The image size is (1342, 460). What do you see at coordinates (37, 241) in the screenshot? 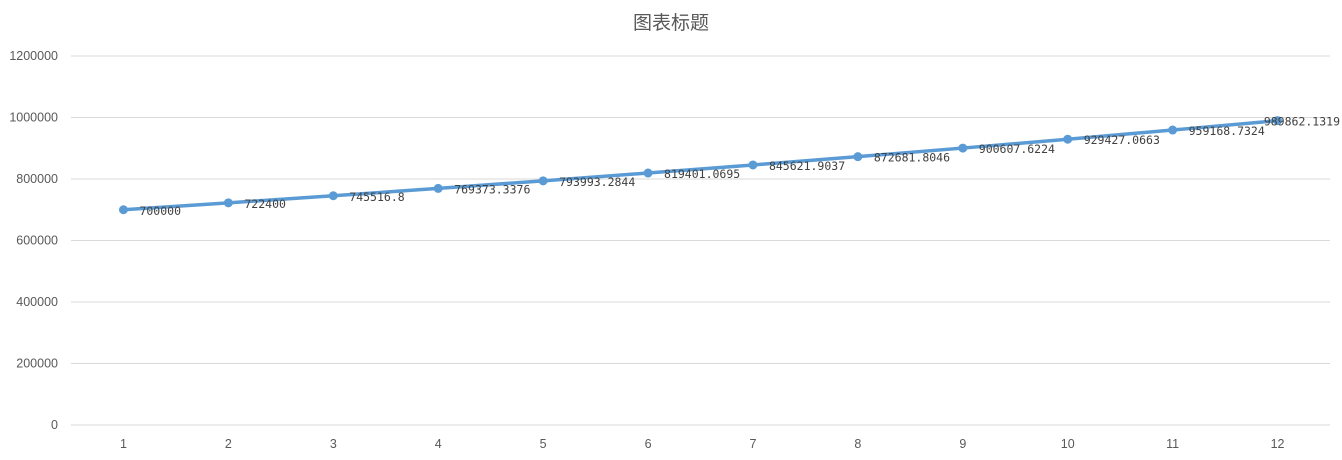
I see `y-tick-label: 600000` at bounding box center [37, 241].